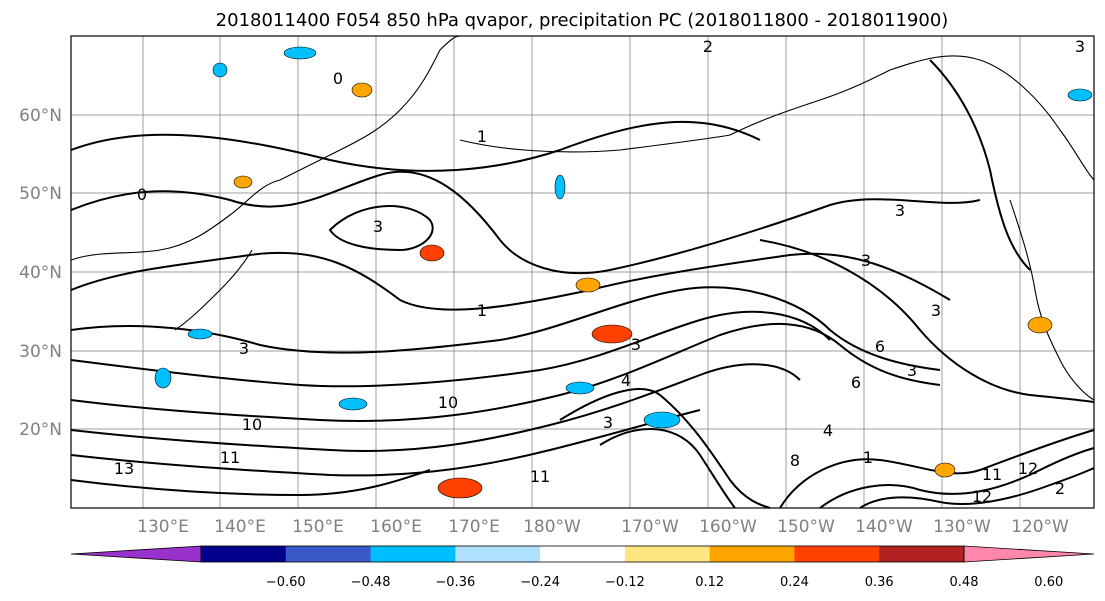 The width and height of the screenshot is (1105, 601). What do you see at coordinates (40, 194) in the screenshot?
I see `lat-tick-label: 50°N` at bounding box center [40, 194].